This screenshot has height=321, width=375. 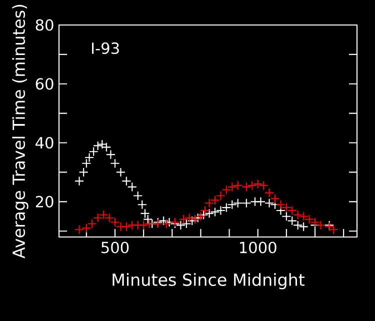 What do you see at coordinates (208, 281) in the screenshot?
I see `x-axis-title: Minutes Since Midnight` at bounding box center [208, 281].